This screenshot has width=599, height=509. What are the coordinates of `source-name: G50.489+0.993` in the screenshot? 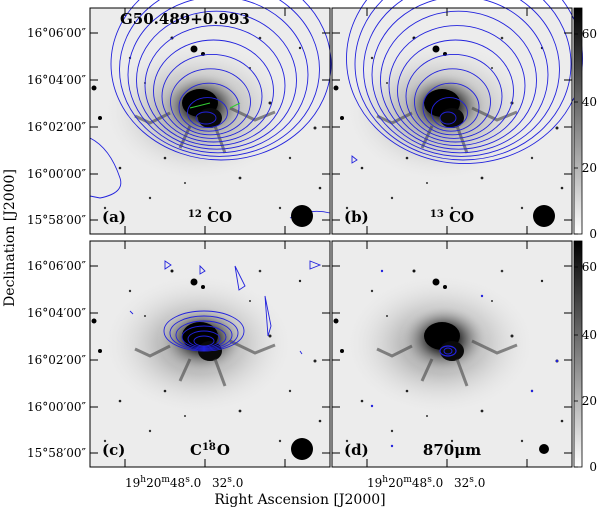 It's located at (185, 19).